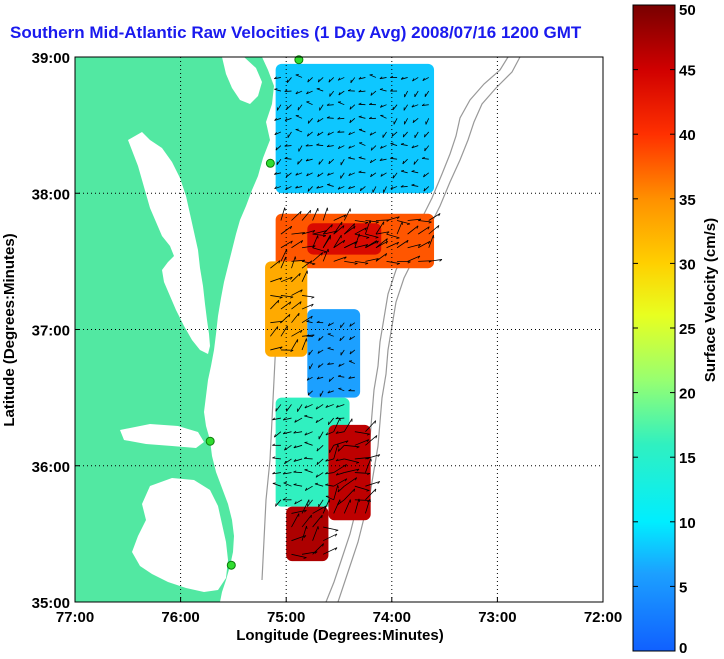 The height and width of the screenshot is (659, 724). I want to click on x-tick-label: 77:00, so click(75, 617).